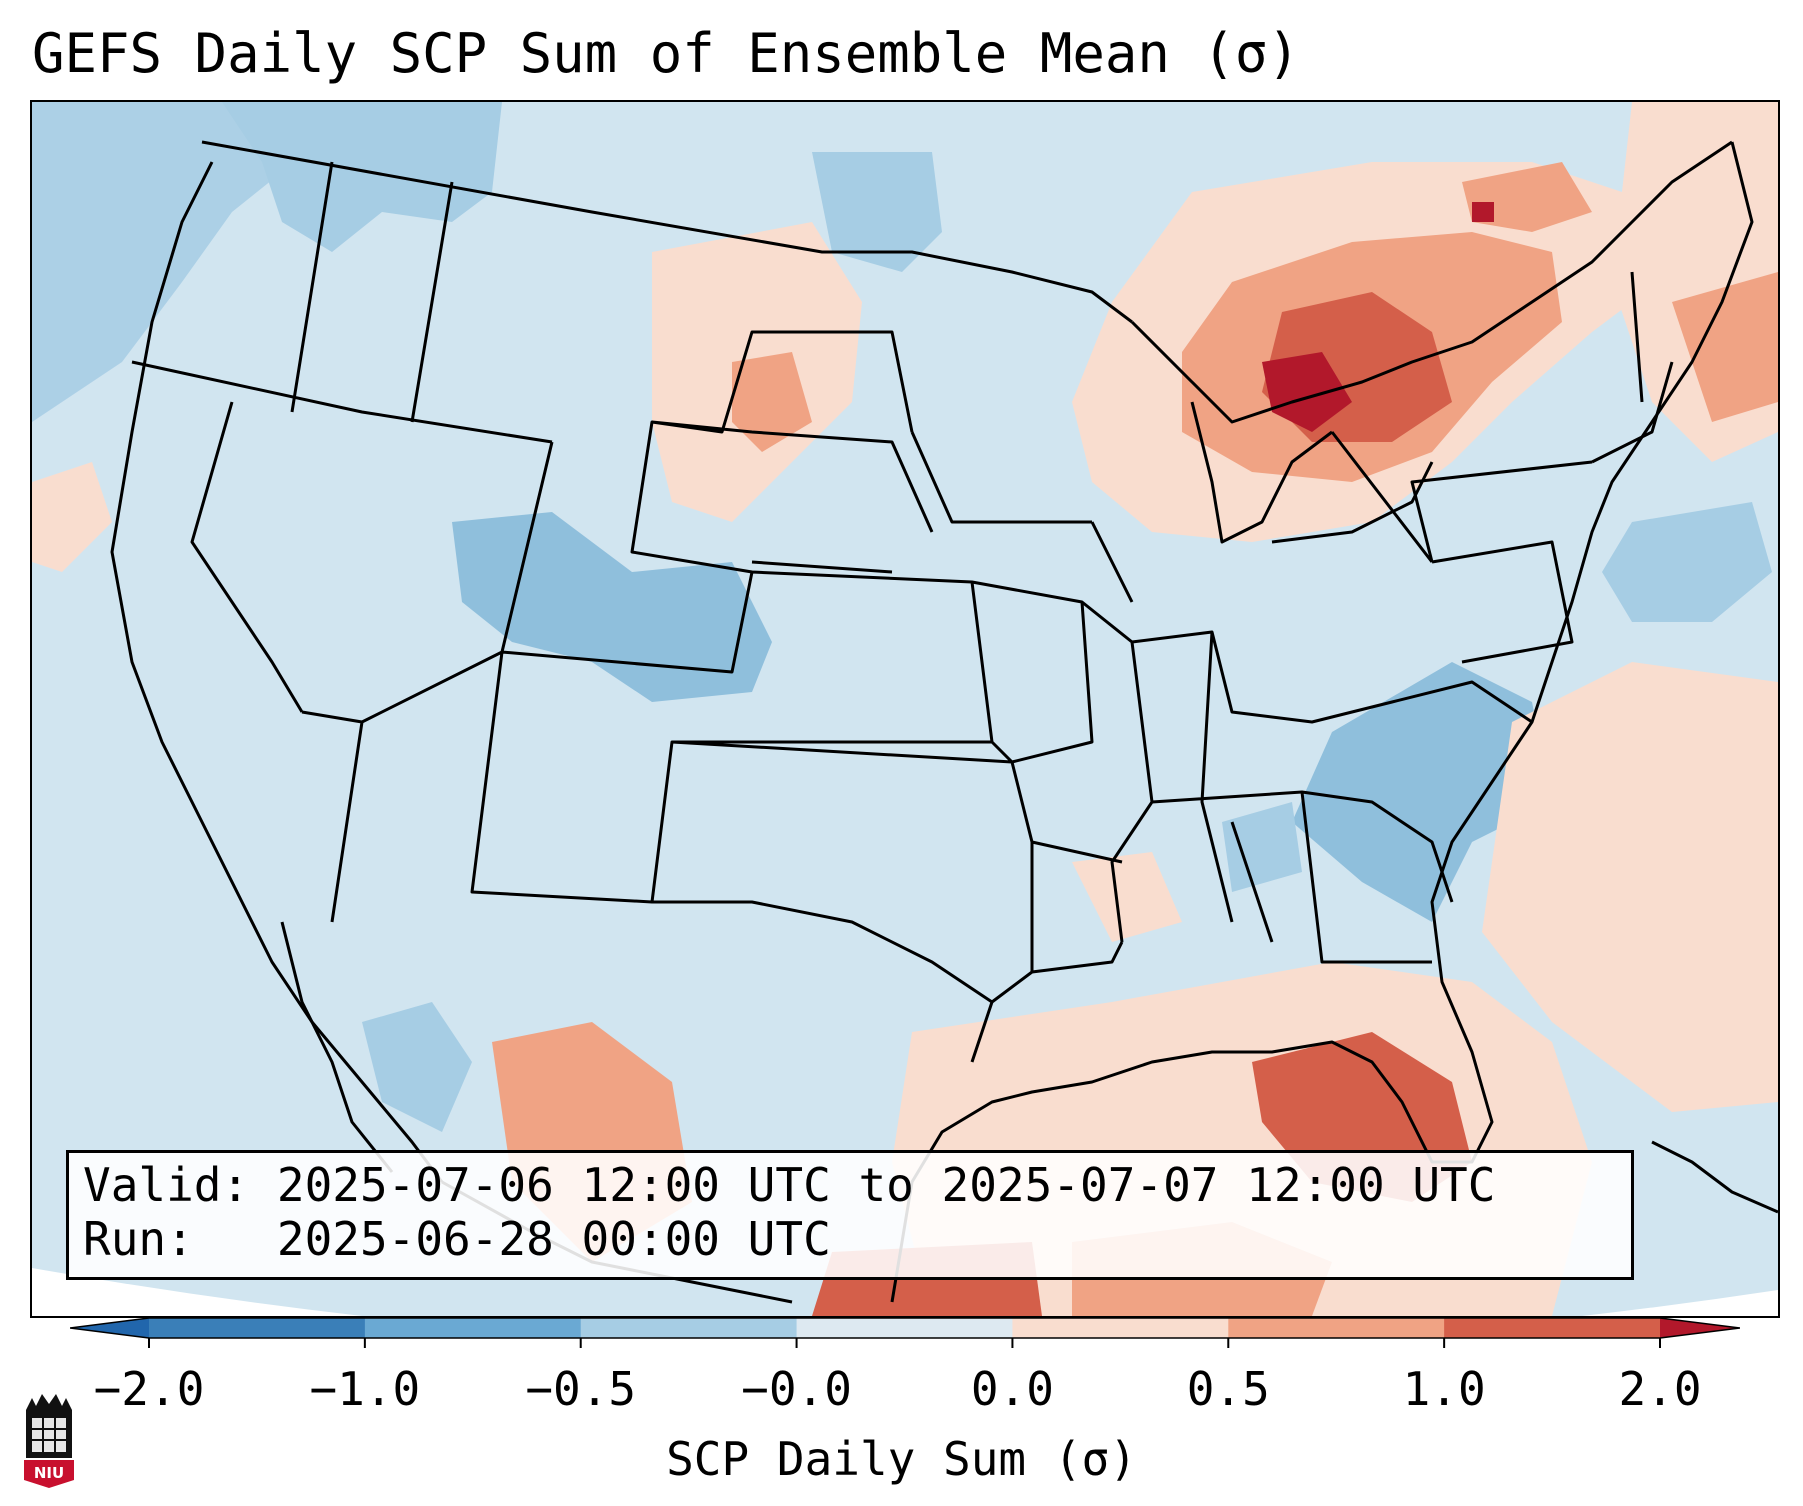 The height and width of the screenshot is (1506, 1803). Describe the element at coordinates (1262, 847) in the screenshot. I see `anomaly-tennessee` at that location.